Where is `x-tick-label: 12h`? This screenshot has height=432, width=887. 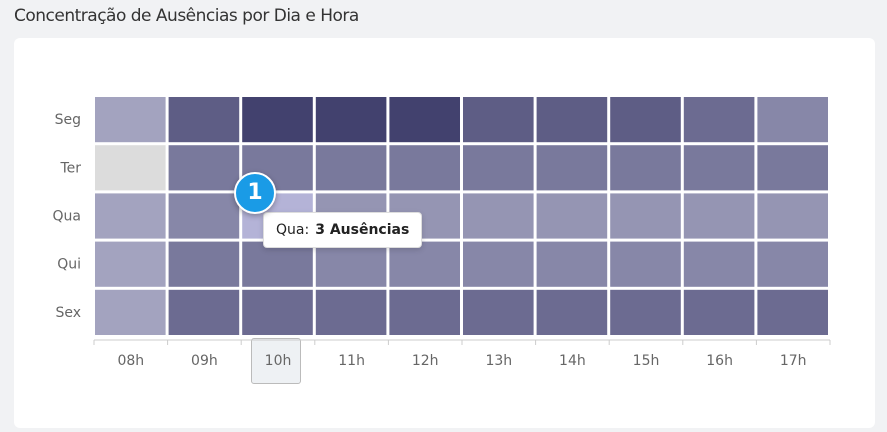
x-tick-label: 12h is located at coordinates (425, 361).